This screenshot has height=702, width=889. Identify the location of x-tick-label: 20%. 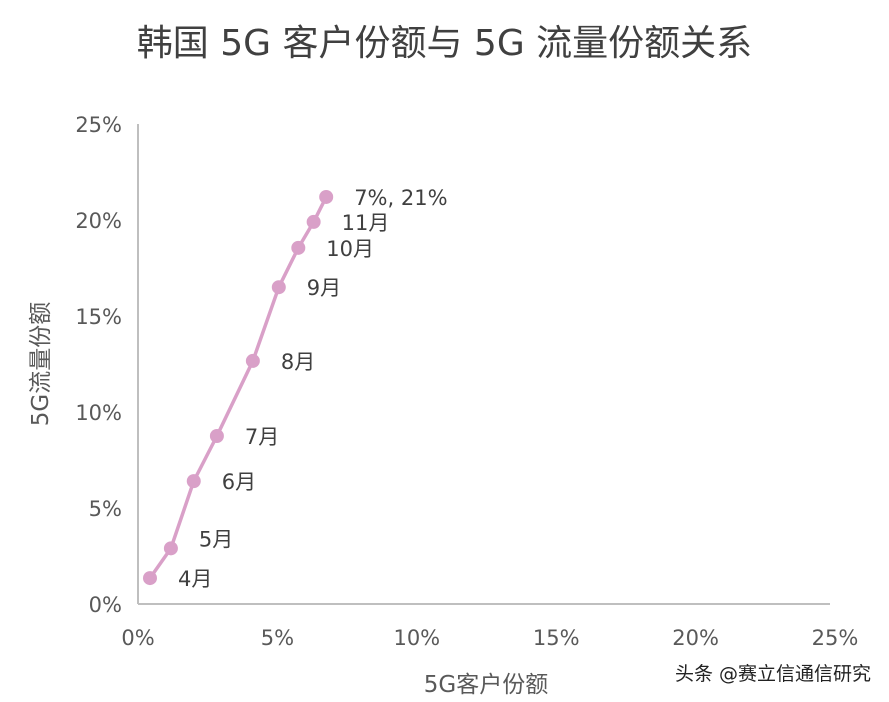
(695, 638).